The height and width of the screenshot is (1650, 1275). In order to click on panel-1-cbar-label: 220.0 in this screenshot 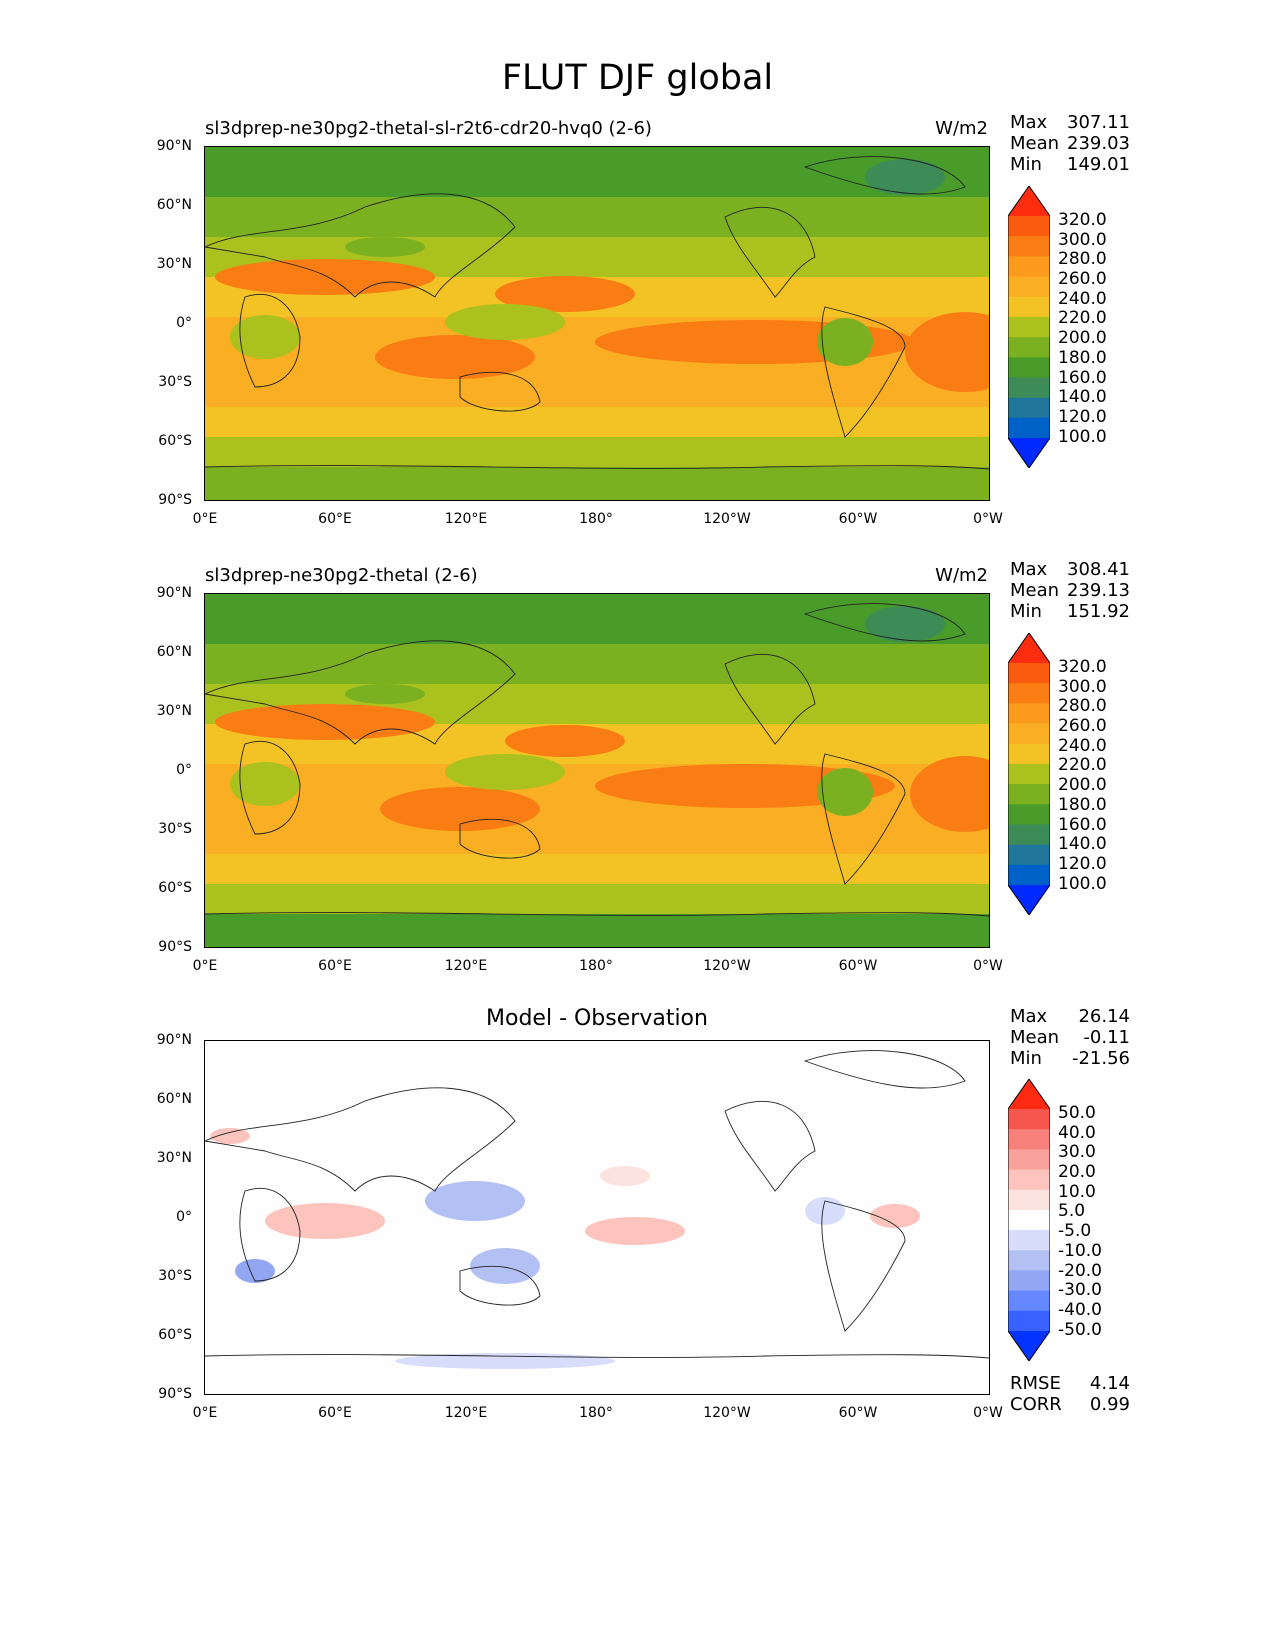, I will do `click(1082, 318)`.